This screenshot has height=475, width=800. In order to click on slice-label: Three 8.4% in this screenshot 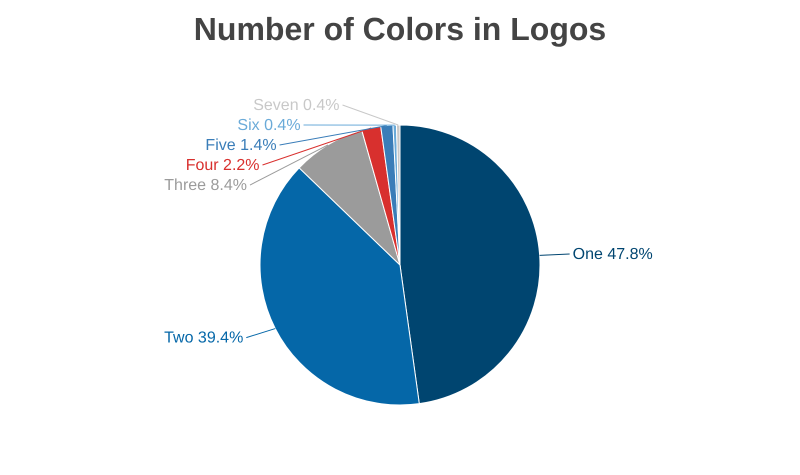, I will do `click(205, 185)`.